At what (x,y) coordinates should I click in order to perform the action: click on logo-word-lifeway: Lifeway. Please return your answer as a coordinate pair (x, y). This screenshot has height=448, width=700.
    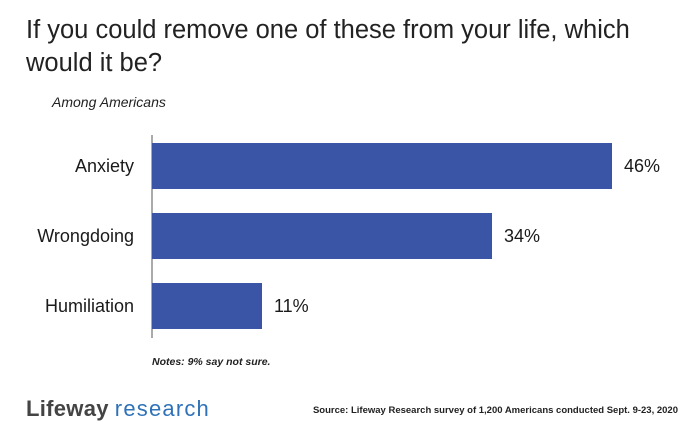
    Looking at the image, I should click on (67, 408).